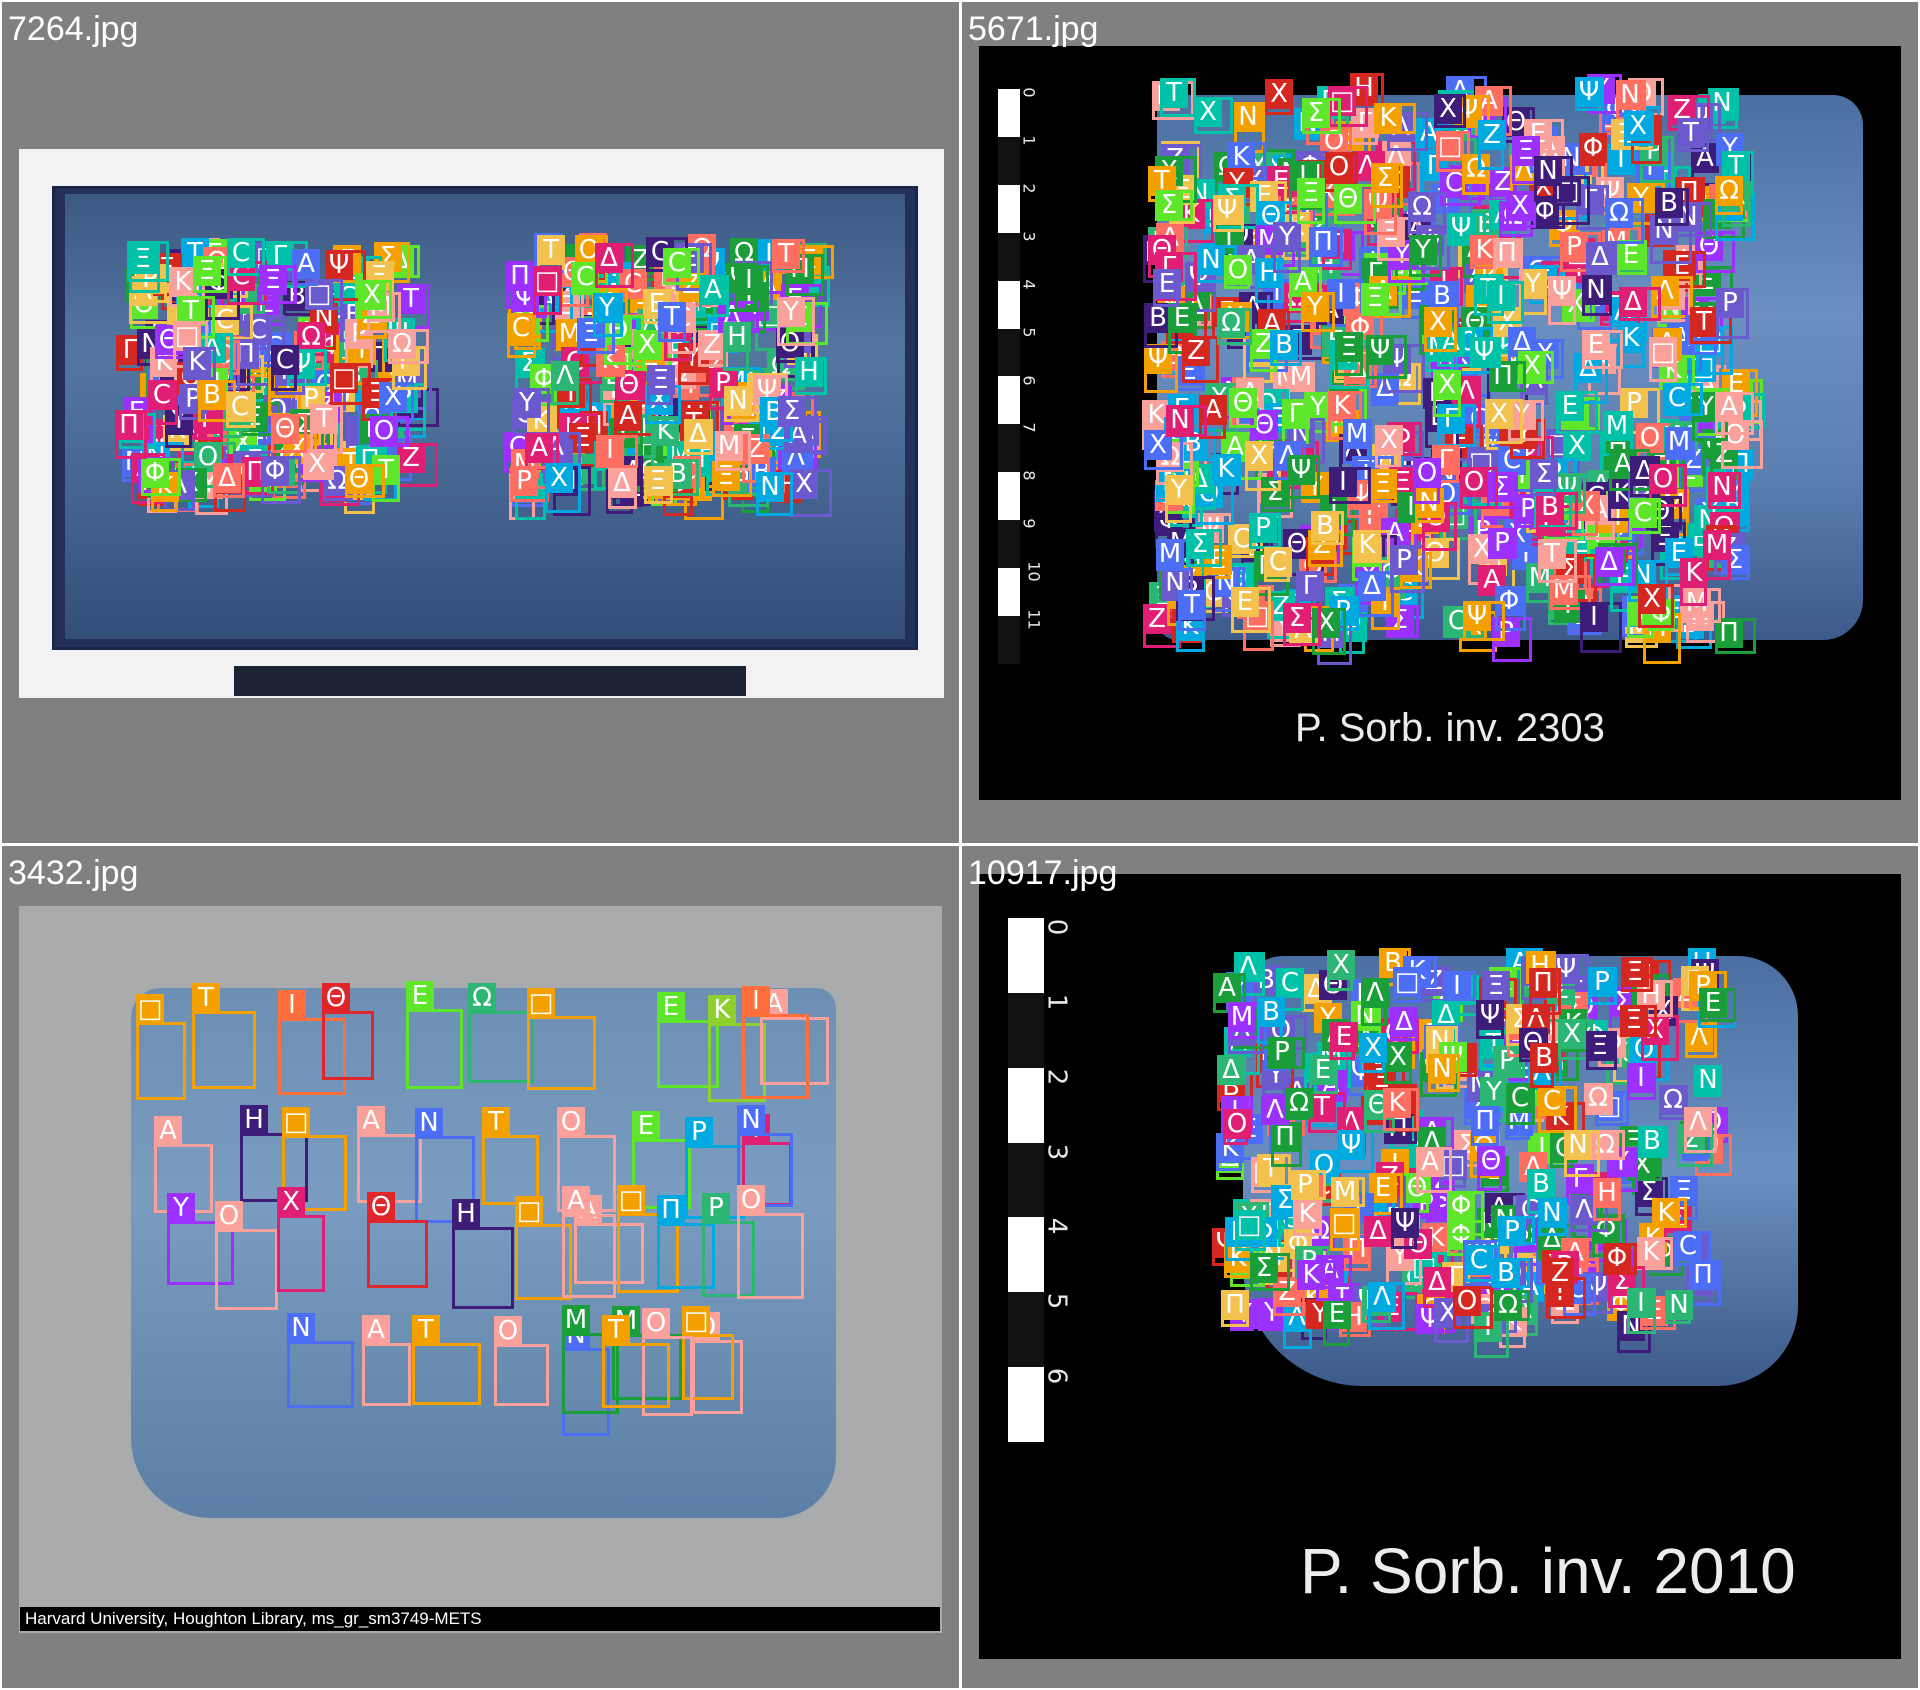 This screenshot has height=1690, width=1920. Describe the element at coordinates (73, 873) in the screenshot. I see `panel-filename: 3432.jpg` at that location.